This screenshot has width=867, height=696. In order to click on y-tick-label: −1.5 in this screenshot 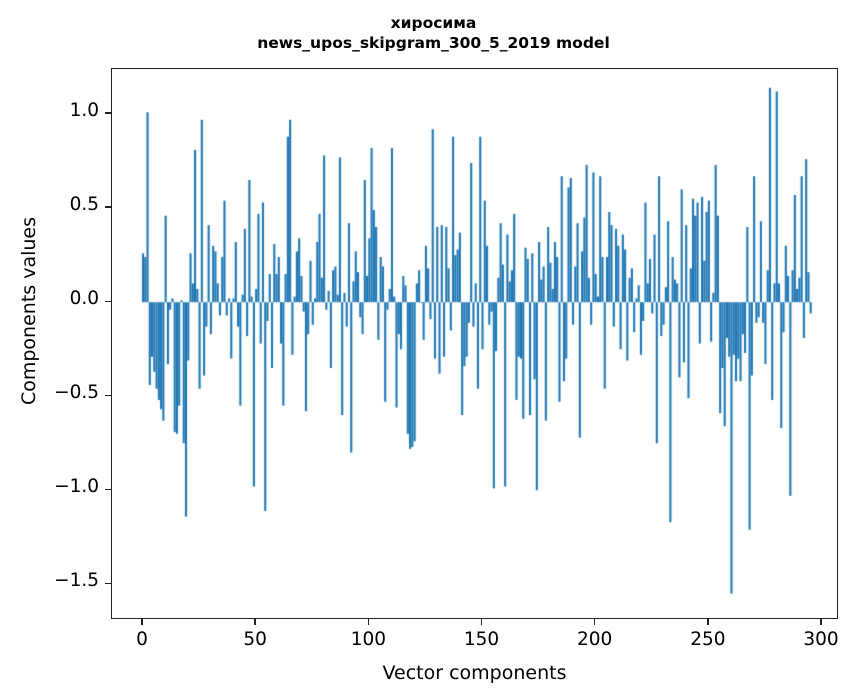, I will do `click(76, 581)`.